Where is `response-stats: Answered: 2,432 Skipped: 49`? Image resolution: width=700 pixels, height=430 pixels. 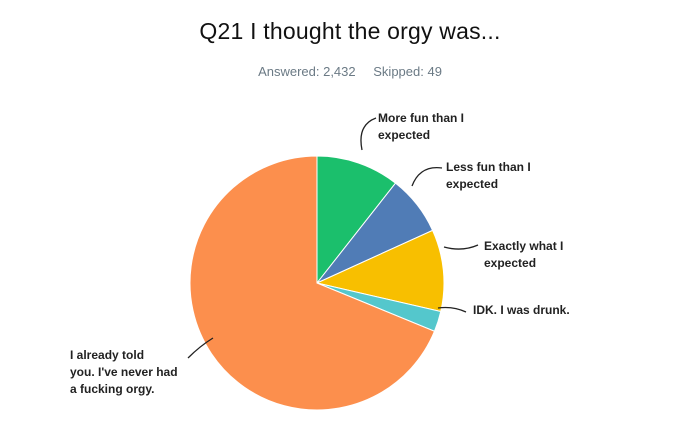 response-stats: Answered: 2,432 Skipped: 49 is located at coordinates (350, 71).